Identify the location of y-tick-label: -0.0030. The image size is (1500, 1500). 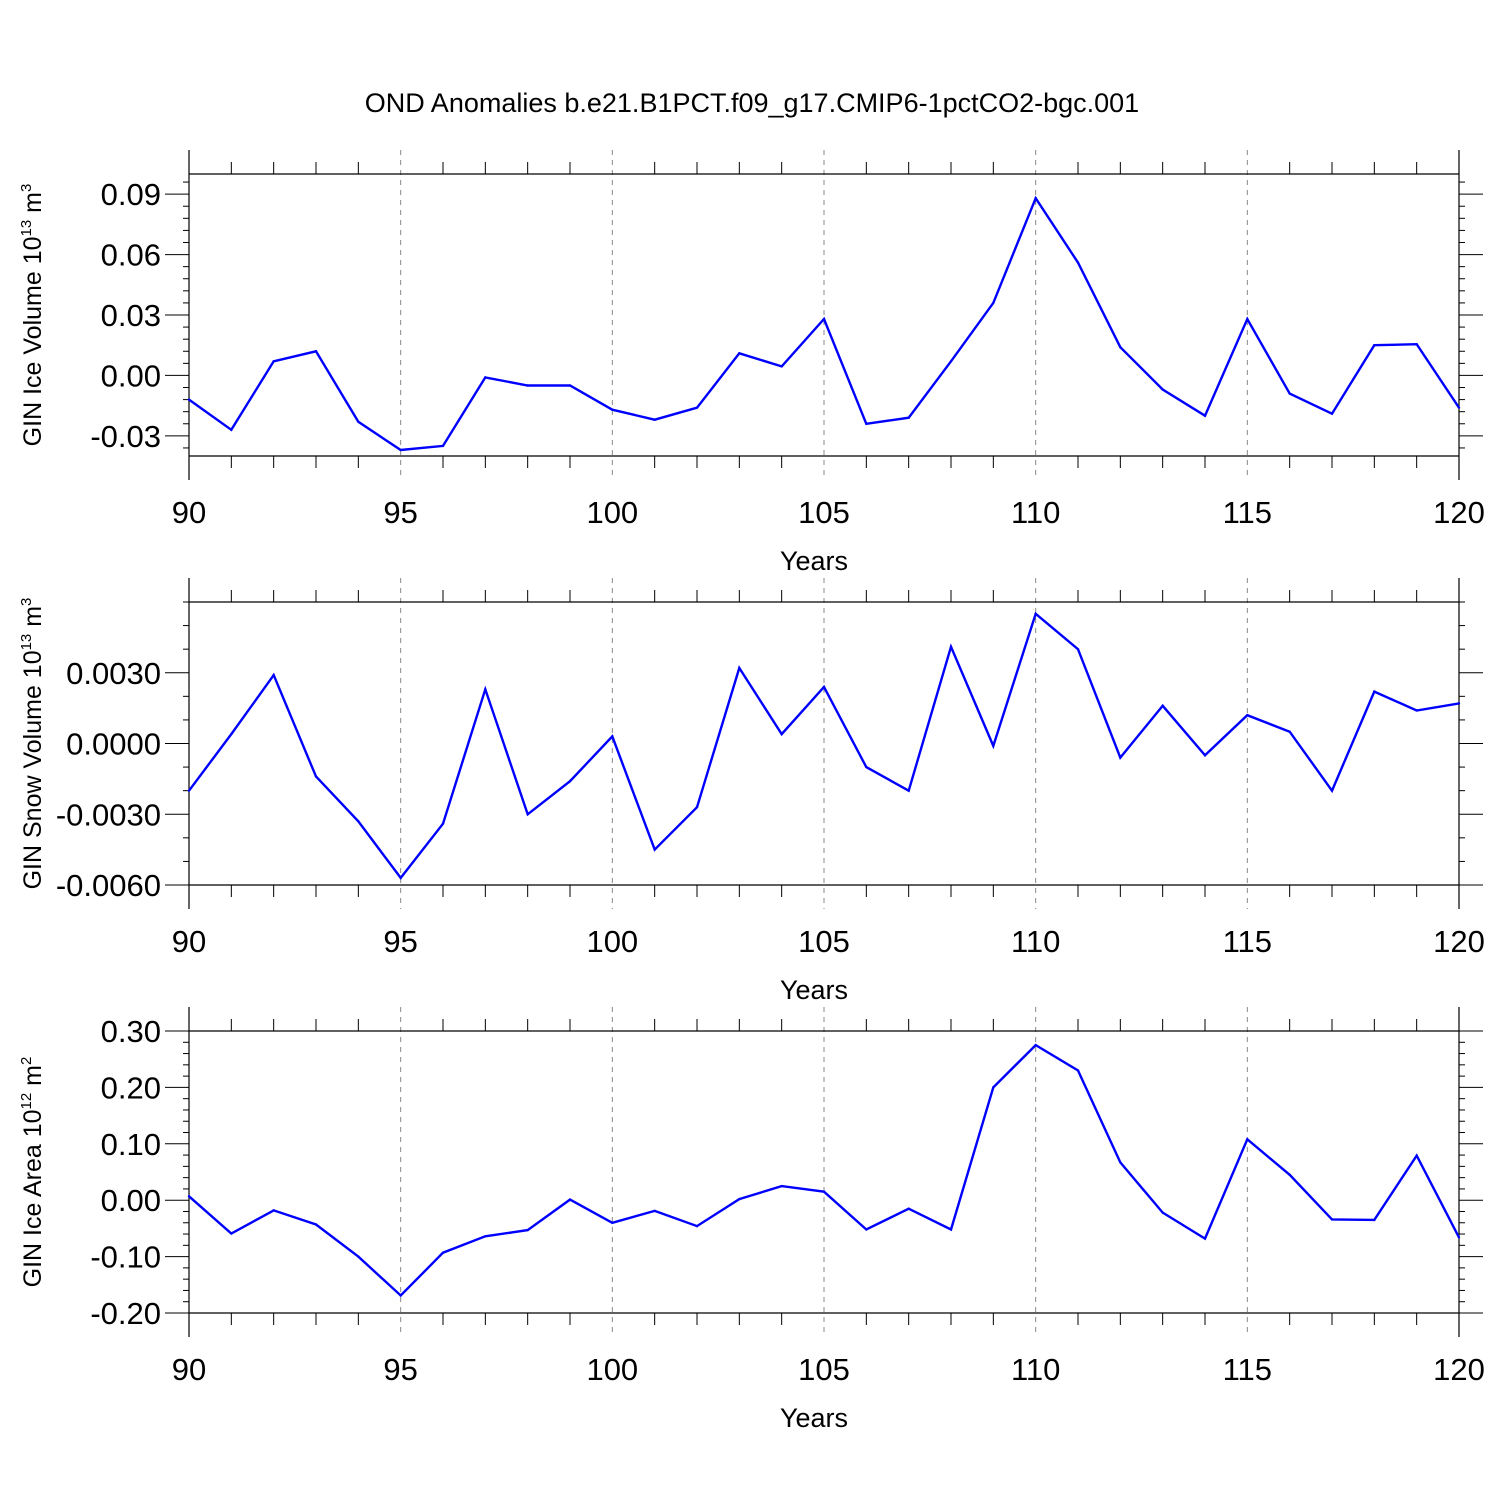
(108, 814).